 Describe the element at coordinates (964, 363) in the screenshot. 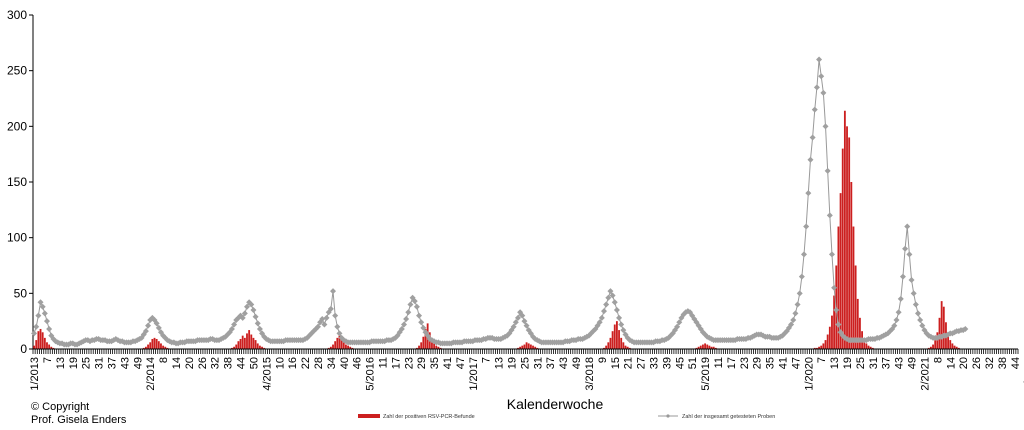

I see `x-tick-label: 20` at that location.